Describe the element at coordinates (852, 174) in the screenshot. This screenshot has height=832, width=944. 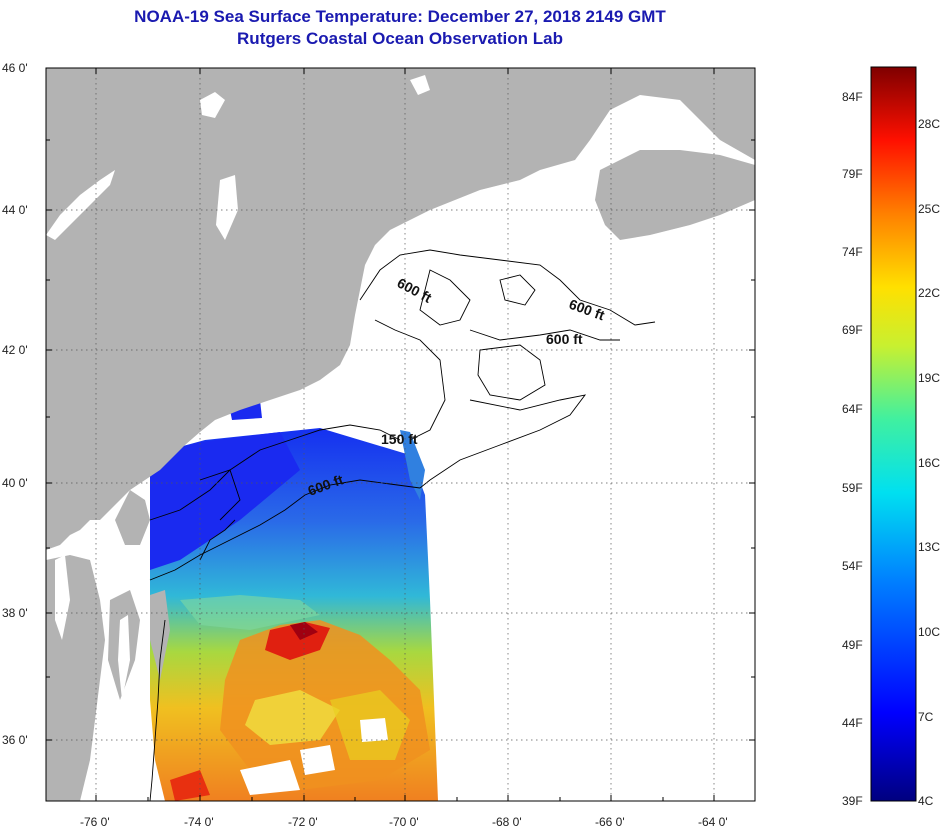
I see `f-label: 79F` at that location.